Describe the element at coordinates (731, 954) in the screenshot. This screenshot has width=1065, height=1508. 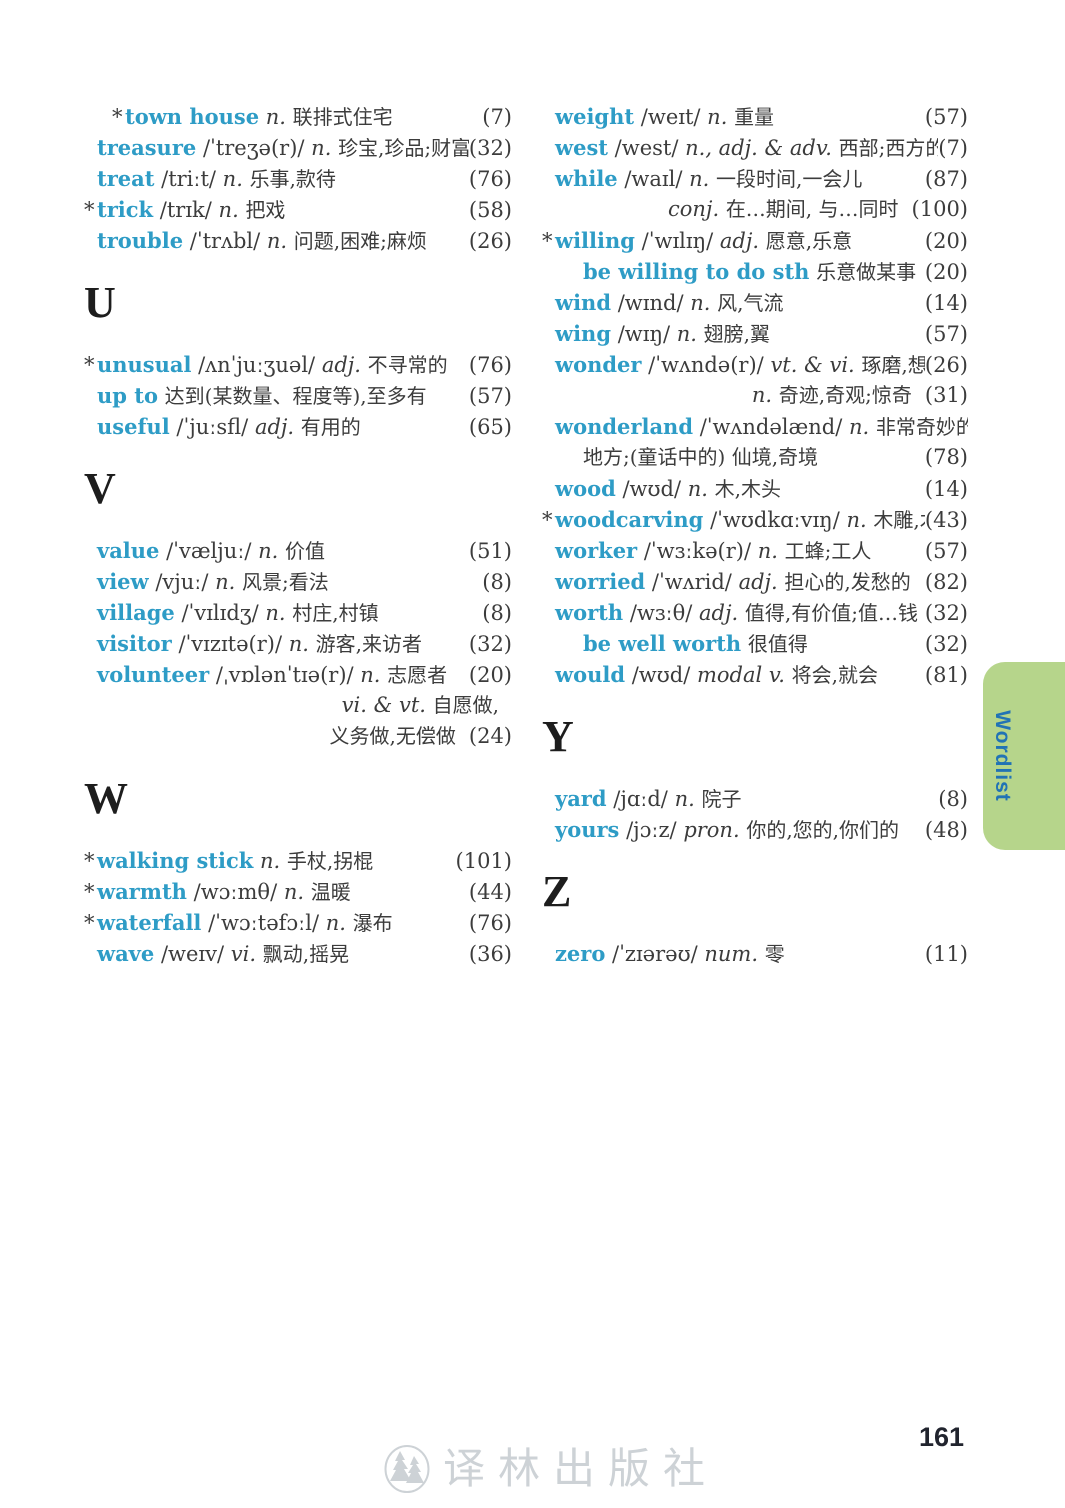
I see `entry-pos: num.` at that location.